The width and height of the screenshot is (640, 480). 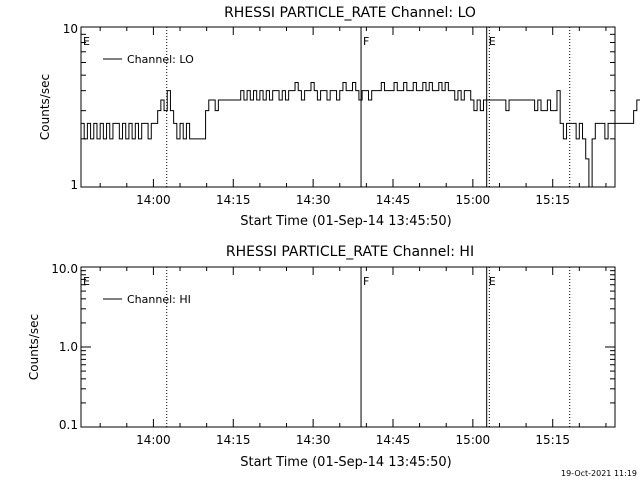 I want to click on chart-title-lo: RHESSI PARTICLE_RATE Channel: LO, so click(x=350, y=13).